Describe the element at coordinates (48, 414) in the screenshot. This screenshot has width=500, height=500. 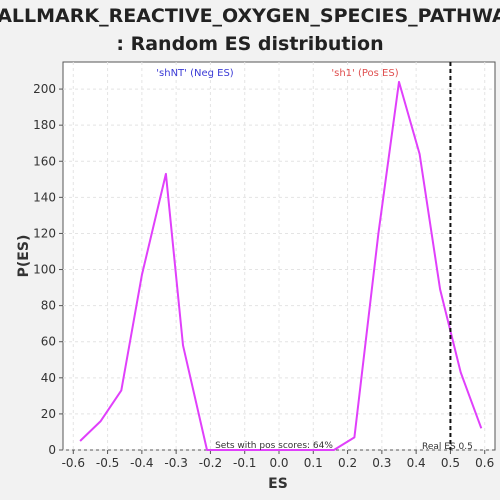
I see `y-tick-label: 20` at that location.